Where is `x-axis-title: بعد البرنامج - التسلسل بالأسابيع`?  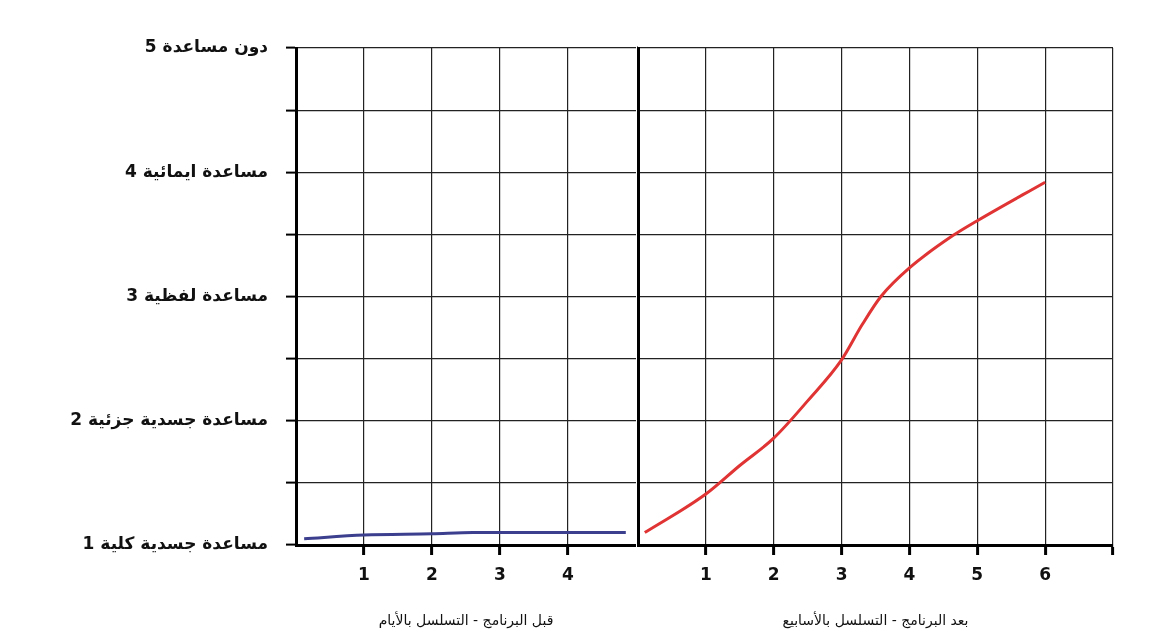 x-axis-title: بعد البرنامج - التسلسل بالأسابيع is located at coordinates (875, 620).